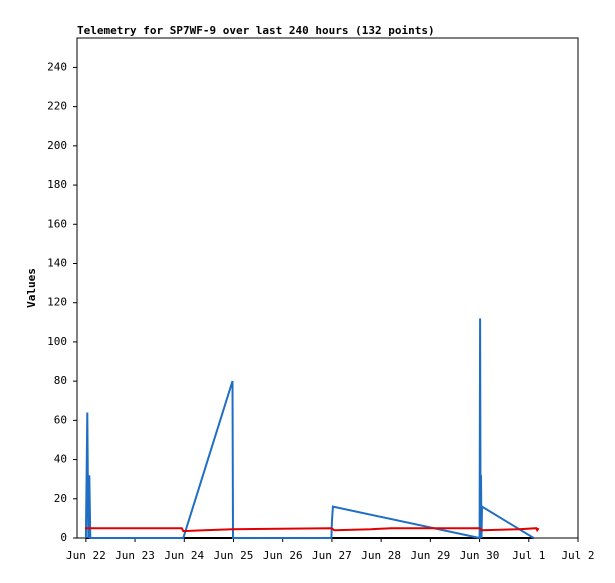 The width and height of the screenshot is (615, 583). I want to click on y-tick-label: 120, so click(57, 302).